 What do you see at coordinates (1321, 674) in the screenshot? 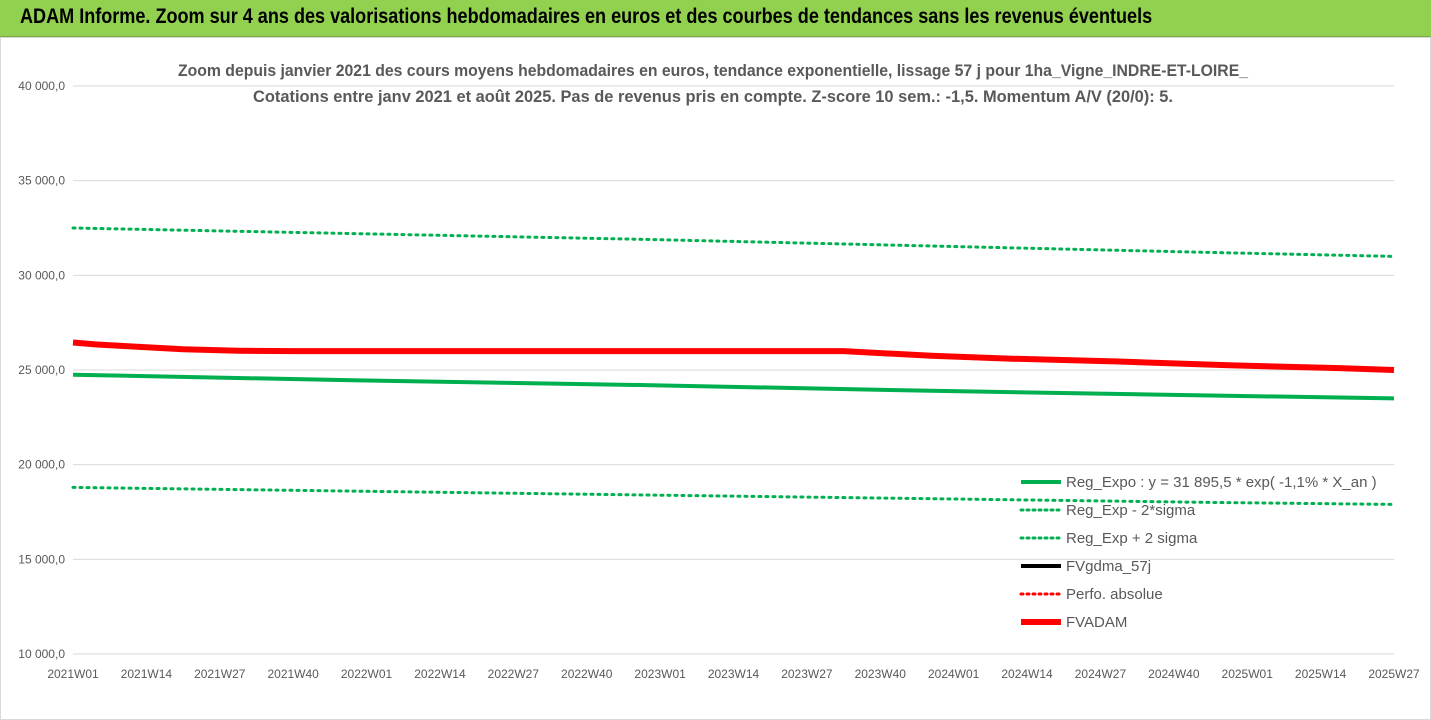
I see `x-tick-label: 2025W14` at bounding box center [1321, 674].